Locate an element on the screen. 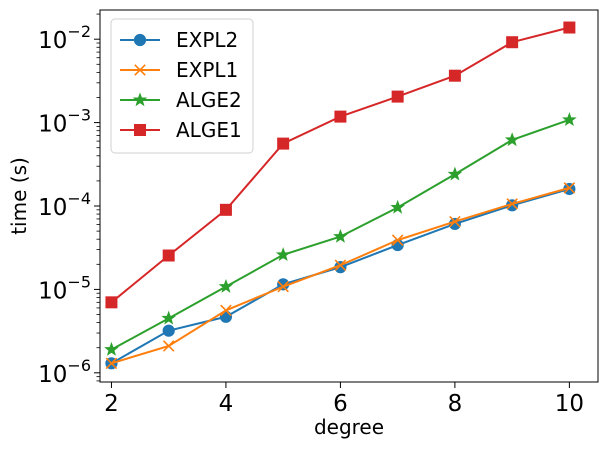 The height and width of the screenshot is (451, 606). legend-marker-expl1 is located at coordinates (140, 70).